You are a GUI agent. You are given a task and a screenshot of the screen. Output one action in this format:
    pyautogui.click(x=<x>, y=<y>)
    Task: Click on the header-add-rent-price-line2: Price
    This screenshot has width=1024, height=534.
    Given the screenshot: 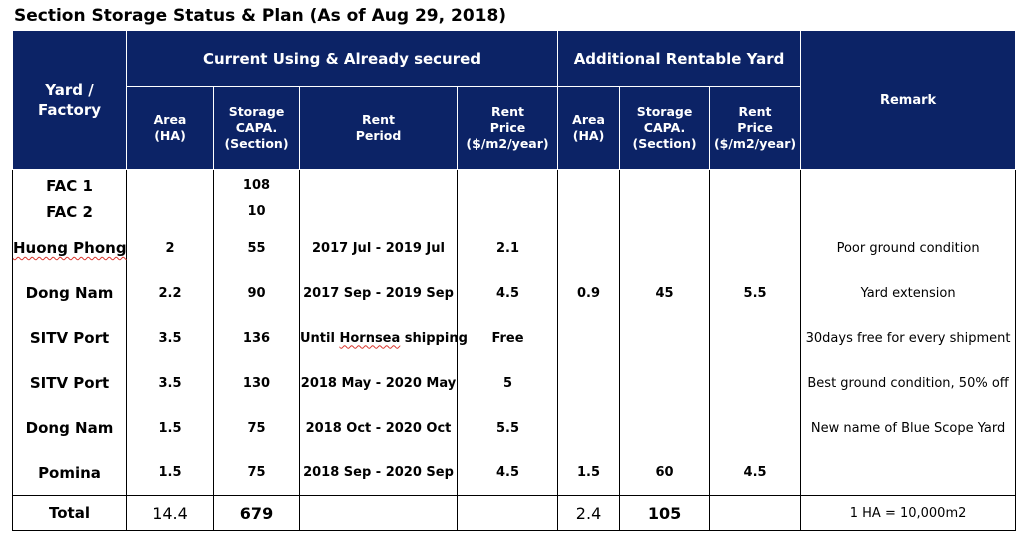 What is the action you would take?
    pyautogui.click(x=755, y=127)
    